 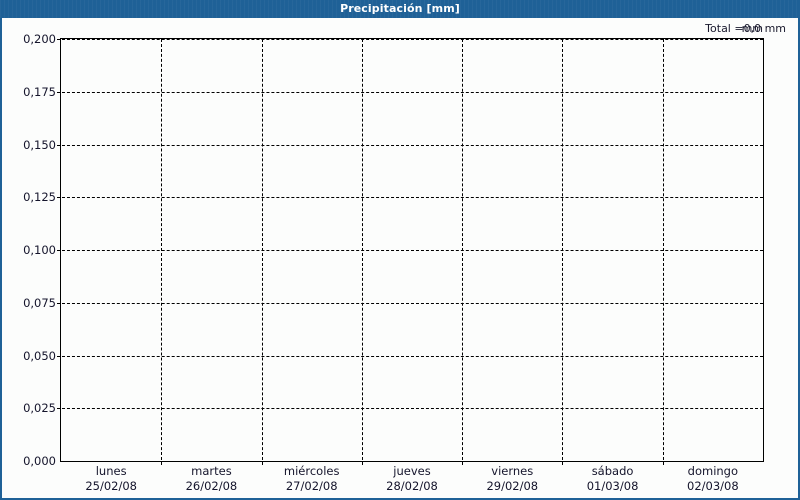 I want to click on x-axis-day-name: domingo, so click(x=713, y=471).